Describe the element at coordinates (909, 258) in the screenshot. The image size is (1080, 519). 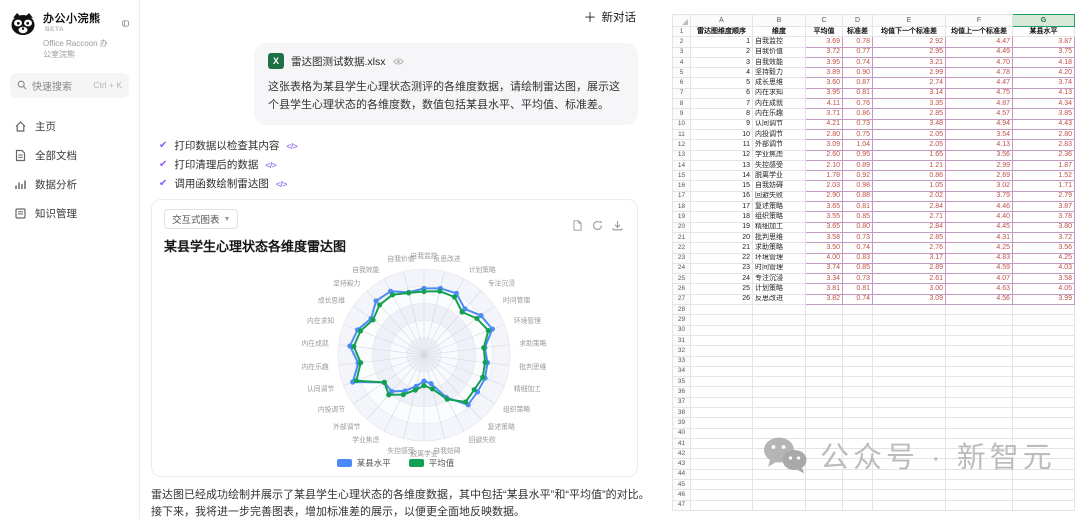
I see `cell-value: 3.17` at that location.